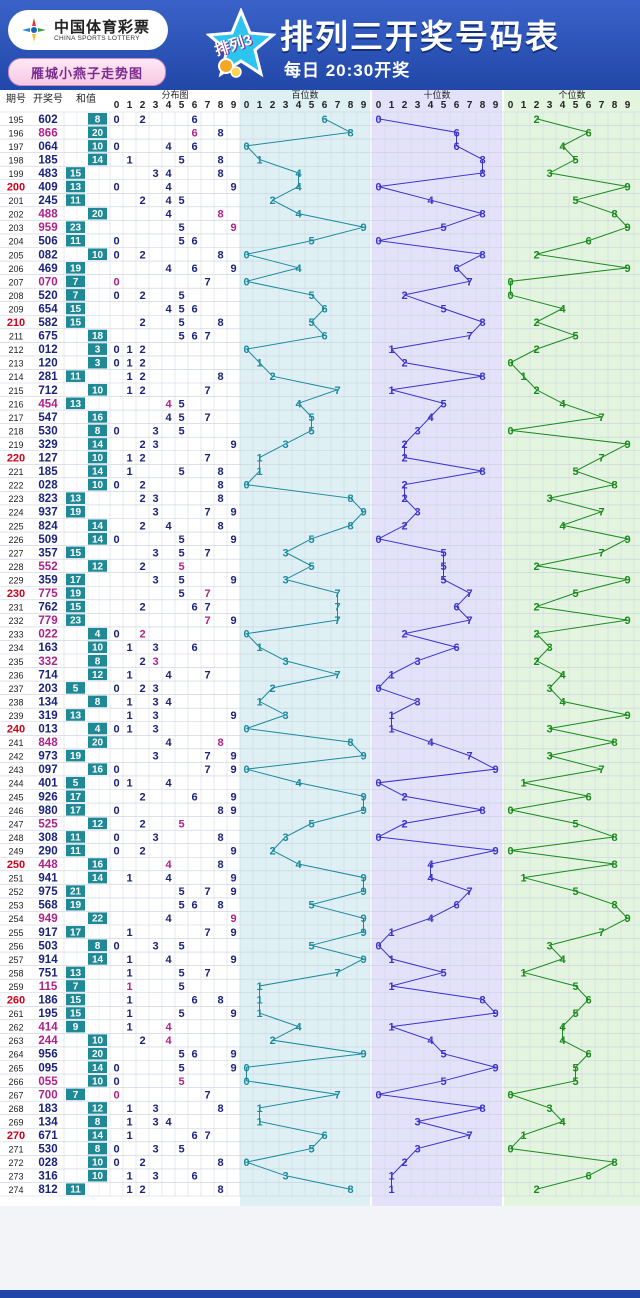 The height and width of the screenshot is (1298, 640). What do you see at coordinates (86, 98) in the screenshot?
I see `sum-header: 和值` at bounding box center [86, 98].